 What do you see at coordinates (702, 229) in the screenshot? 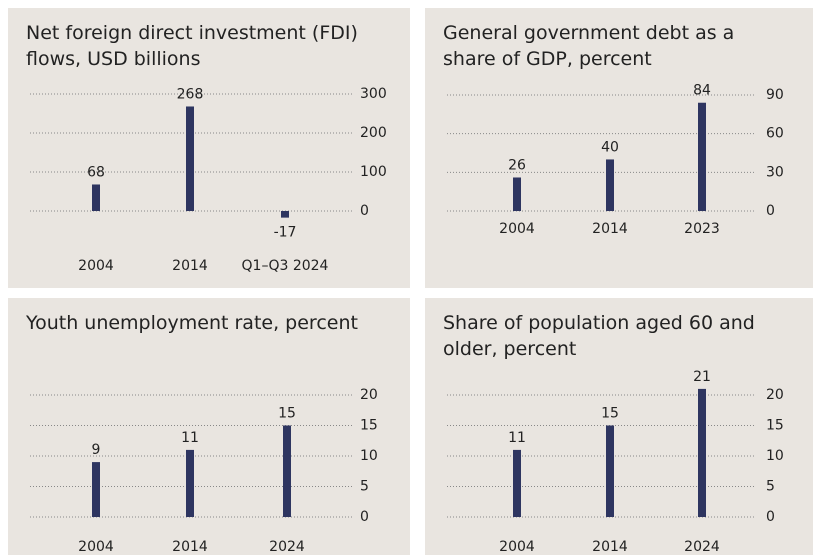
I see `x-tick-label: 2023` at bounding box center [702, 229].